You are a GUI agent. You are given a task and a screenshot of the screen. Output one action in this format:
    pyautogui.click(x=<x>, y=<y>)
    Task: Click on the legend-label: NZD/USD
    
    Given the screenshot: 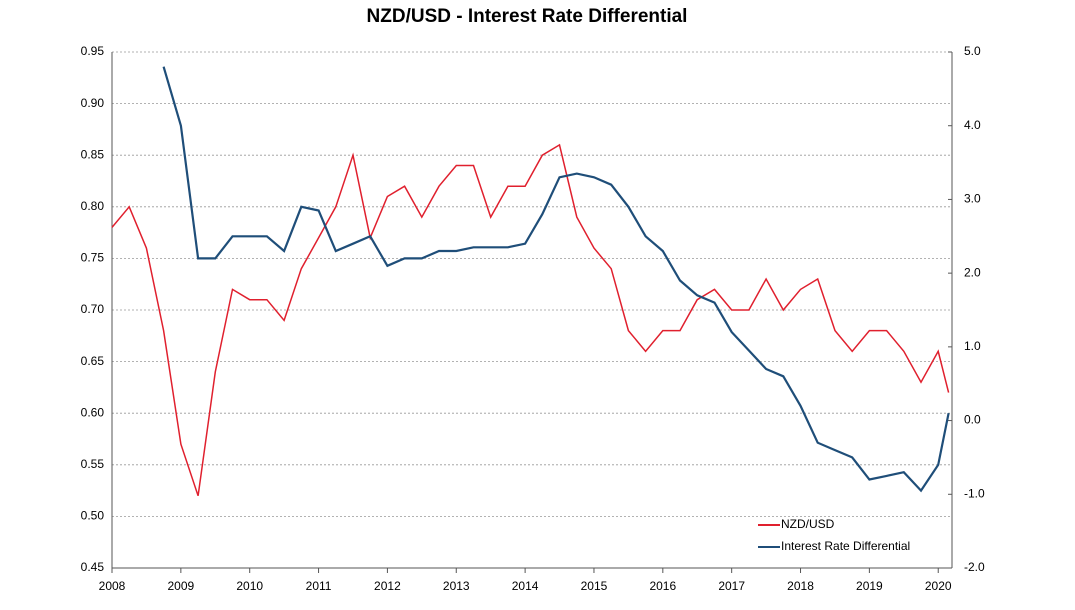 What is the action you would take?
    pyautogui.click(x=808, y=524)
    